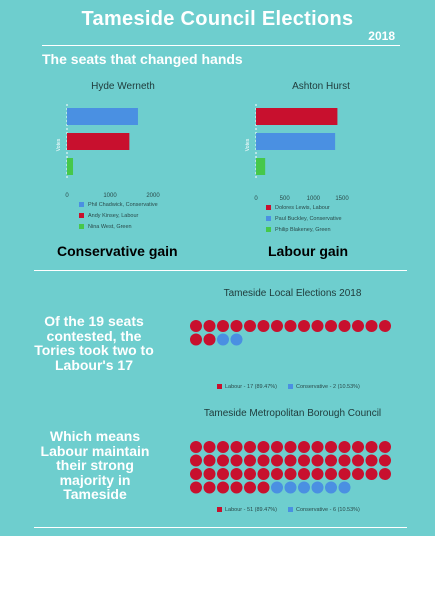  What do you see at coordinates (296, 141) in the screenshot?
I see `bar-paul-buckley-conservative` at bounding box center [296, 141].